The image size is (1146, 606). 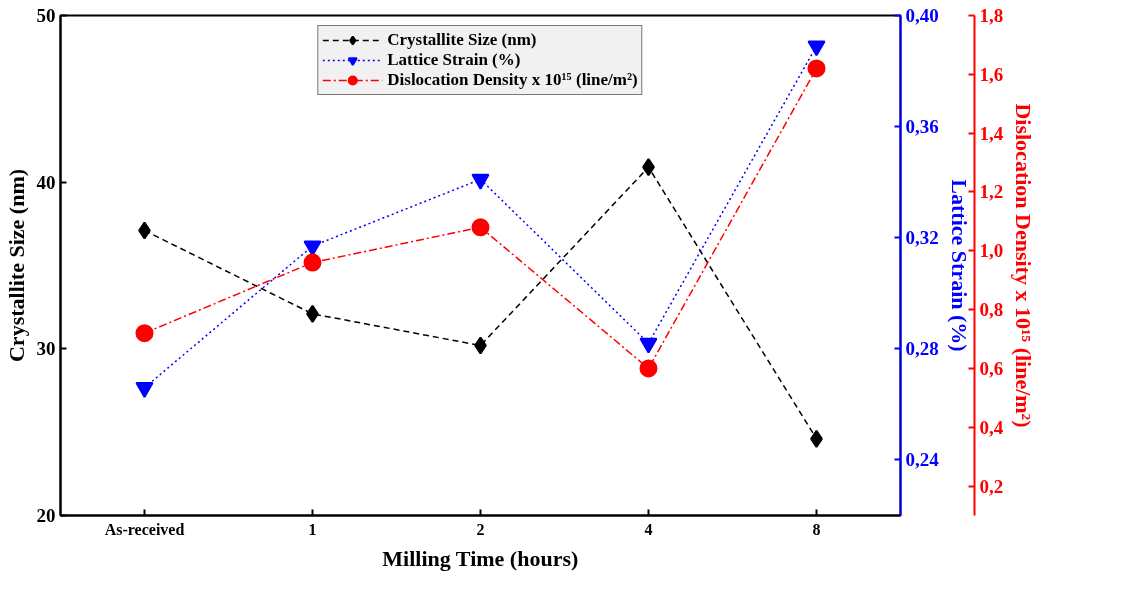 I want to click on y3-axis-title: Dislocation Density x 10¹⁵ (line/m²), so click(x=1024, y=265).